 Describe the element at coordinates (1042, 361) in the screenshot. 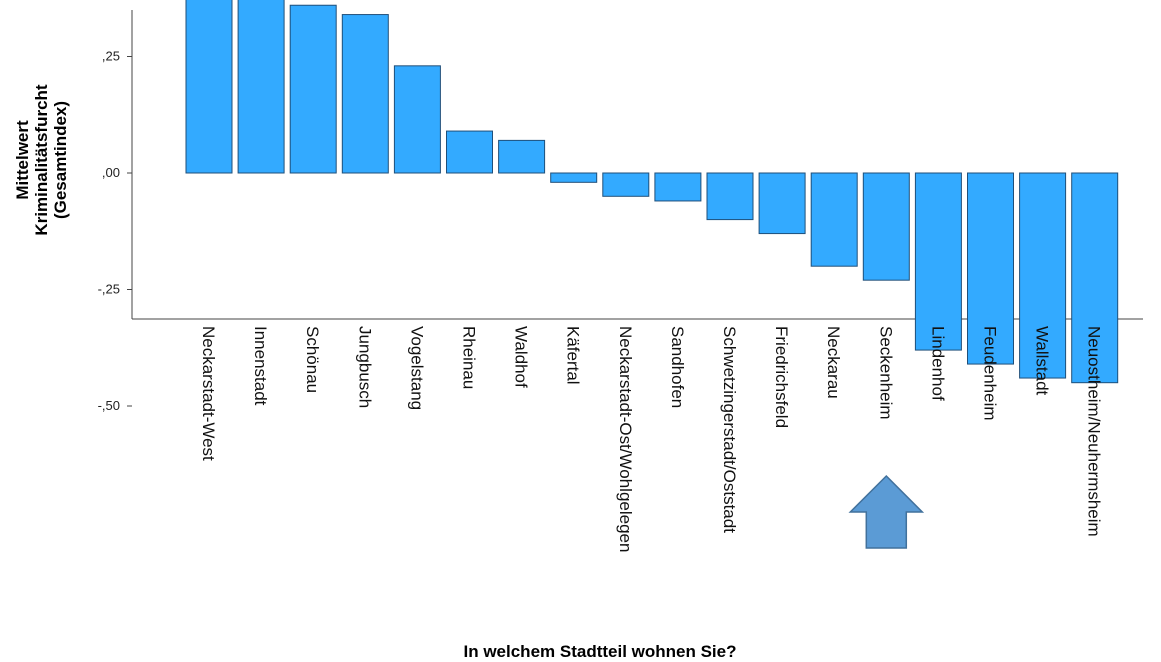

I see `category-label: Wallstadt` at that location.